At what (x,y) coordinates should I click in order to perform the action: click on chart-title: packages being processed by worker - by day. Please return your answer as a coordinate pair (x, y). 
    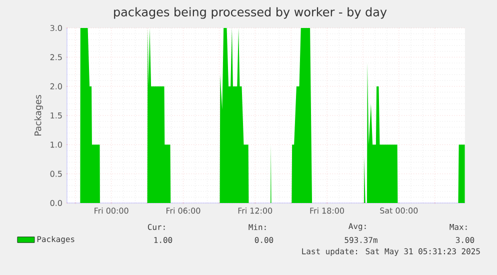
    Looking at the image, I should click on (250, 13).